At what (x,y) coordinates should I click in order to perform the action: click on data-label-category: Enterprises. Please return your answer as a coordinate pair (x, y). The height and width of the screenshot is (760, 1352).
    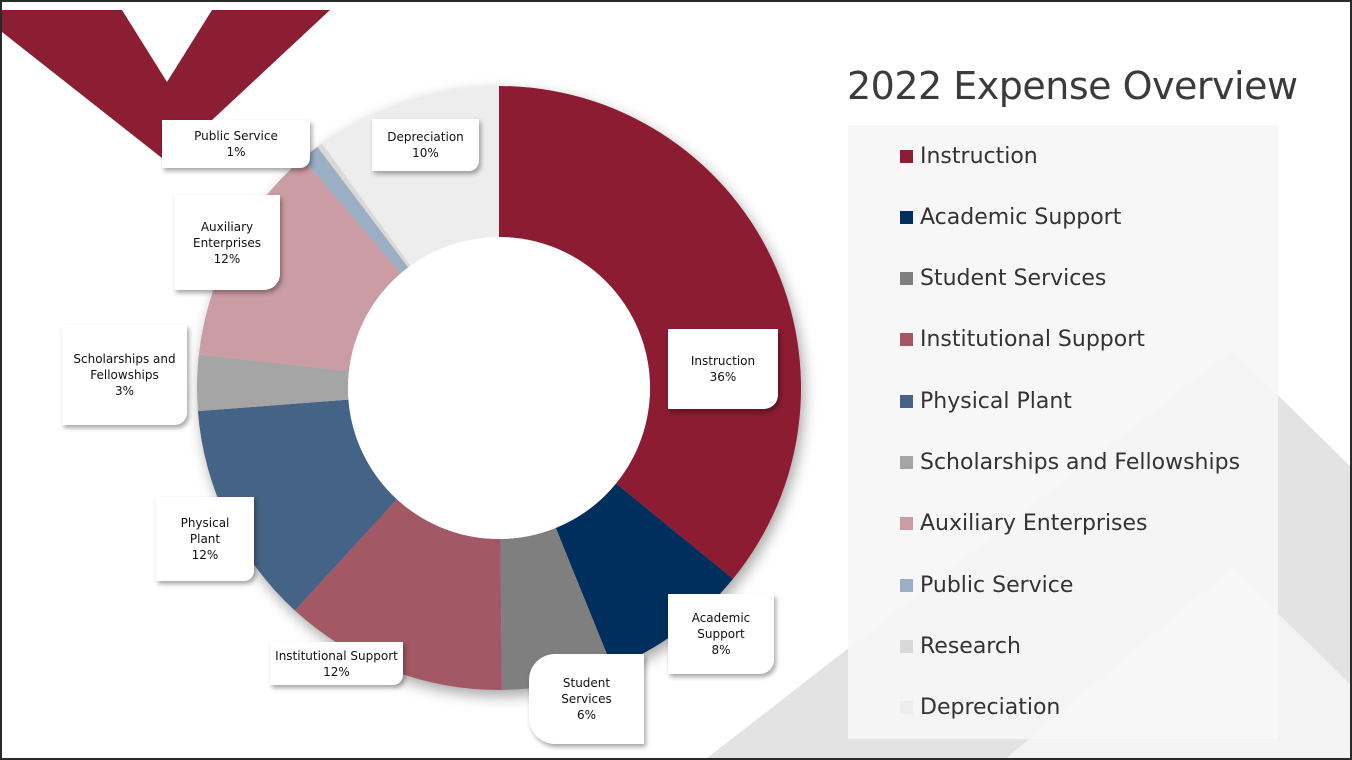
    Looking at the image, I should click on (227, 242).